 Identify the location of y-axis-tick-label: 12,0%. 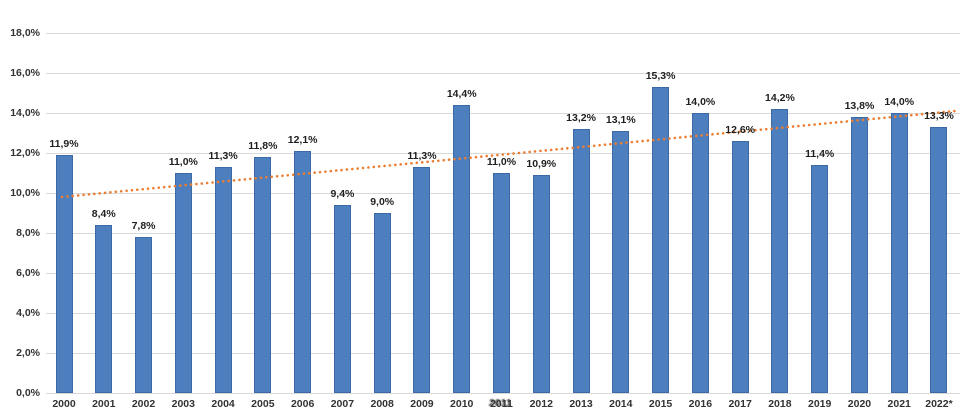
(25, 153).